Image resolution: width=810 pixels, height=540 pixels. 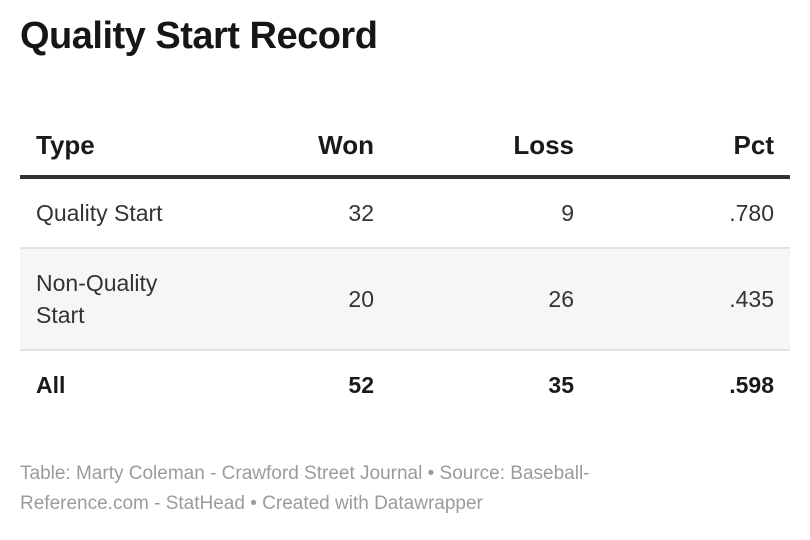 I want to click on cell-pct: .780, so click(x=751, y=213).